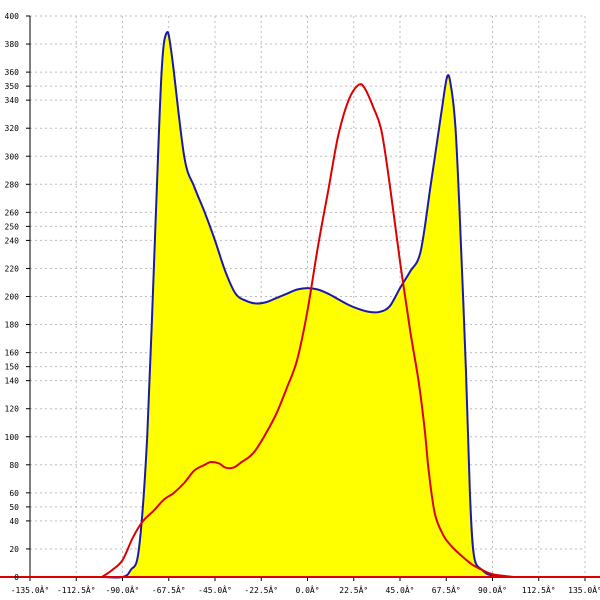 This screenshot has width=600, height=600. Describe the element at coordinates (12, 353) in the screenshot. I see `y-tick-label: 160` at that location.